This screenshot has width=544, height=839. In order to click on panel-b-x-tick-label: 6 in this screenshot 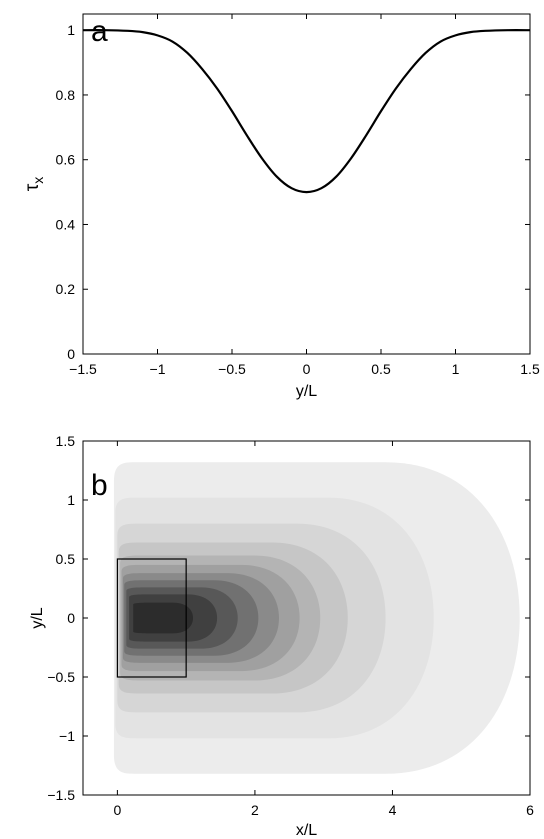, I will do `click(530, 810)`.